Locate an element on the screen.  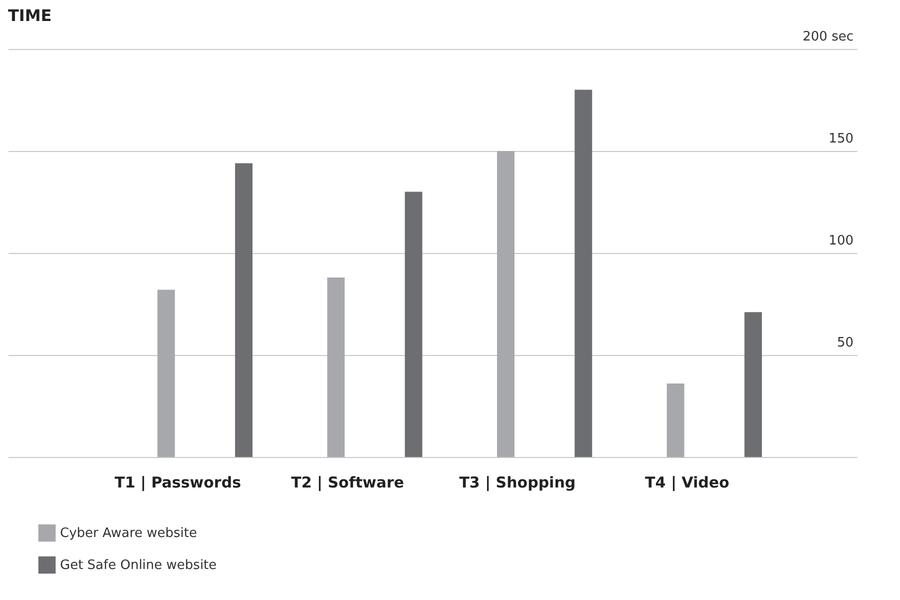
x-tick-label: T2 | Software is located at coordinates (347, 483).